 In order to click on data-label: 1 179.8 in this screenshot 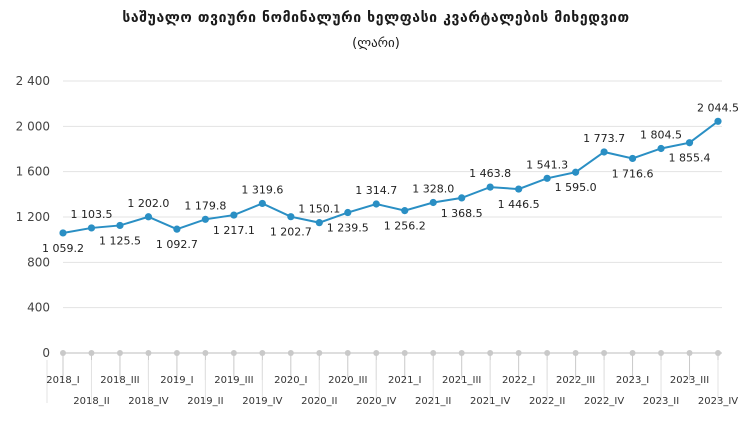, I will do `click(205, 205)`.